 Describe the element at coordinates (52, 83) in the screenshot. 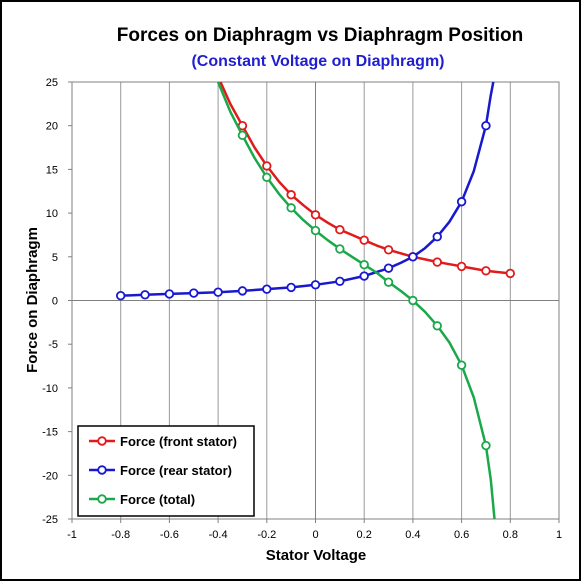

I see `y-tick-label: 25` at that location.